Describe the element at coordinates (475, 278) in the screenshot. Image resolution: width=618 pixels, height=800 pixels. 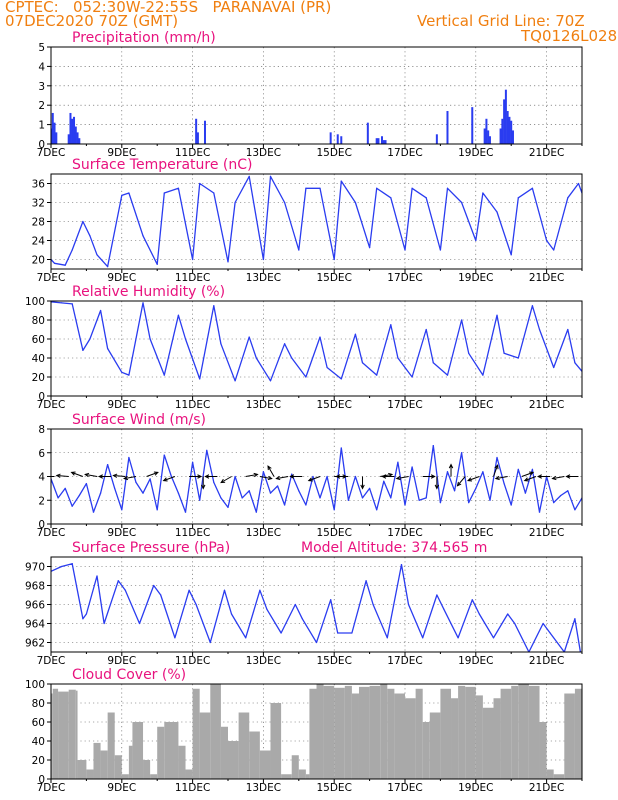
I see `temp-xtick-label: 19DEC` at that location.